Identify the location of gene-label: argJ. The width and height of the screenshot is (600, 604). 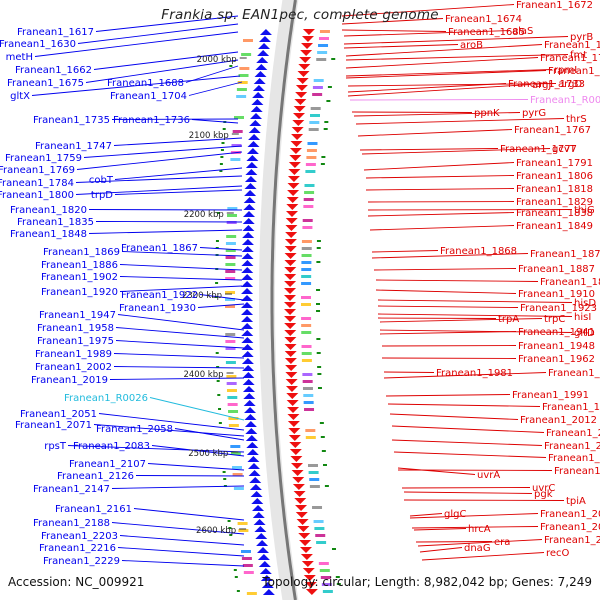
(541, 85).